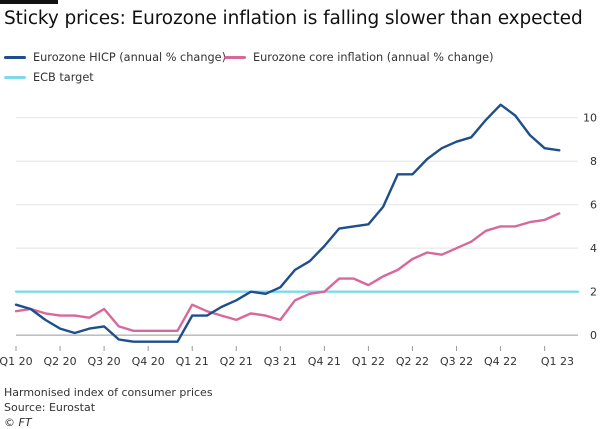 The height and width of the screenshot is (429, 600). I want to click on x-tick-label: Q3 21, so click(280, 361).